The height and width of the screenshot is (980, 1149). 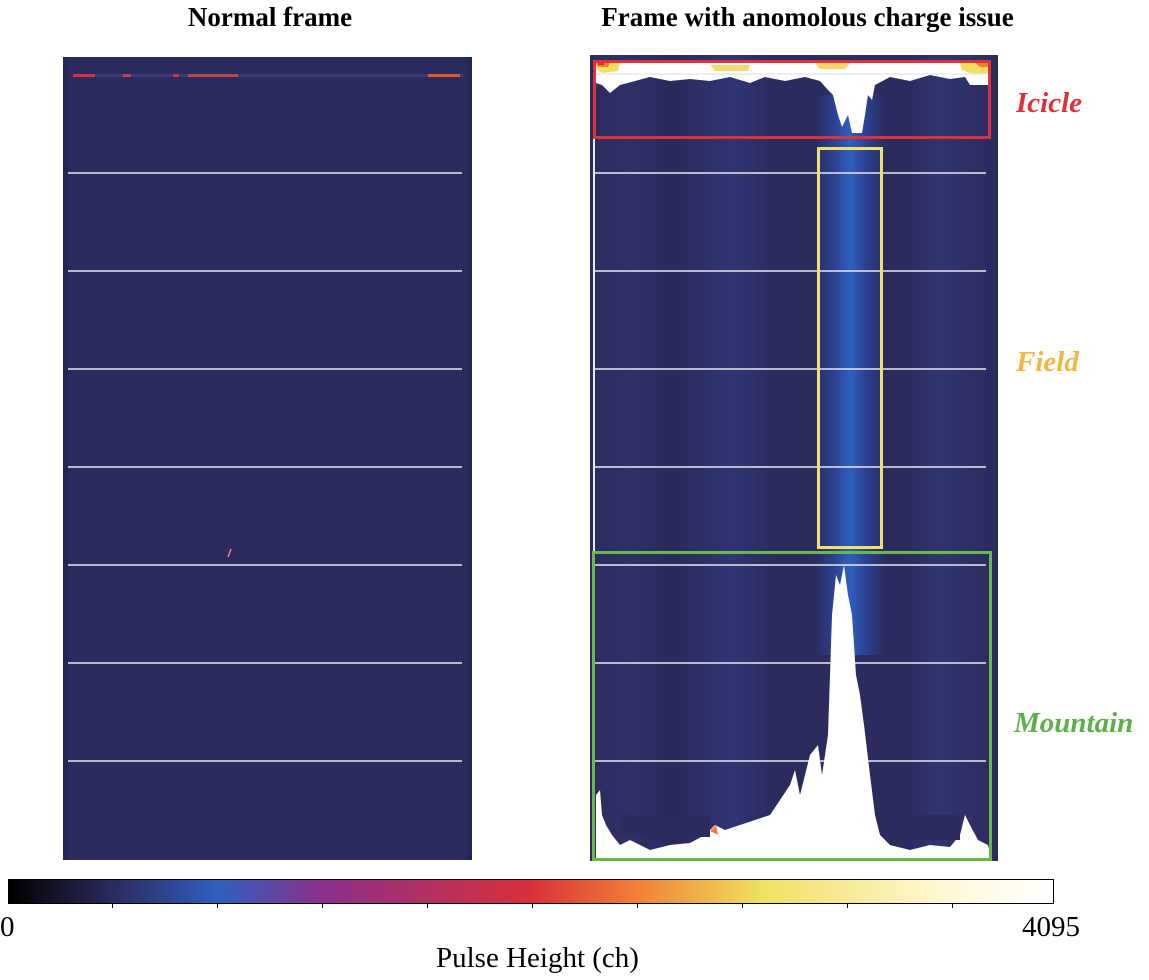 What do you see at coordinates (84, 75) in the screenshot?
I see `hot-pixels` at bounding box center [84, 75].